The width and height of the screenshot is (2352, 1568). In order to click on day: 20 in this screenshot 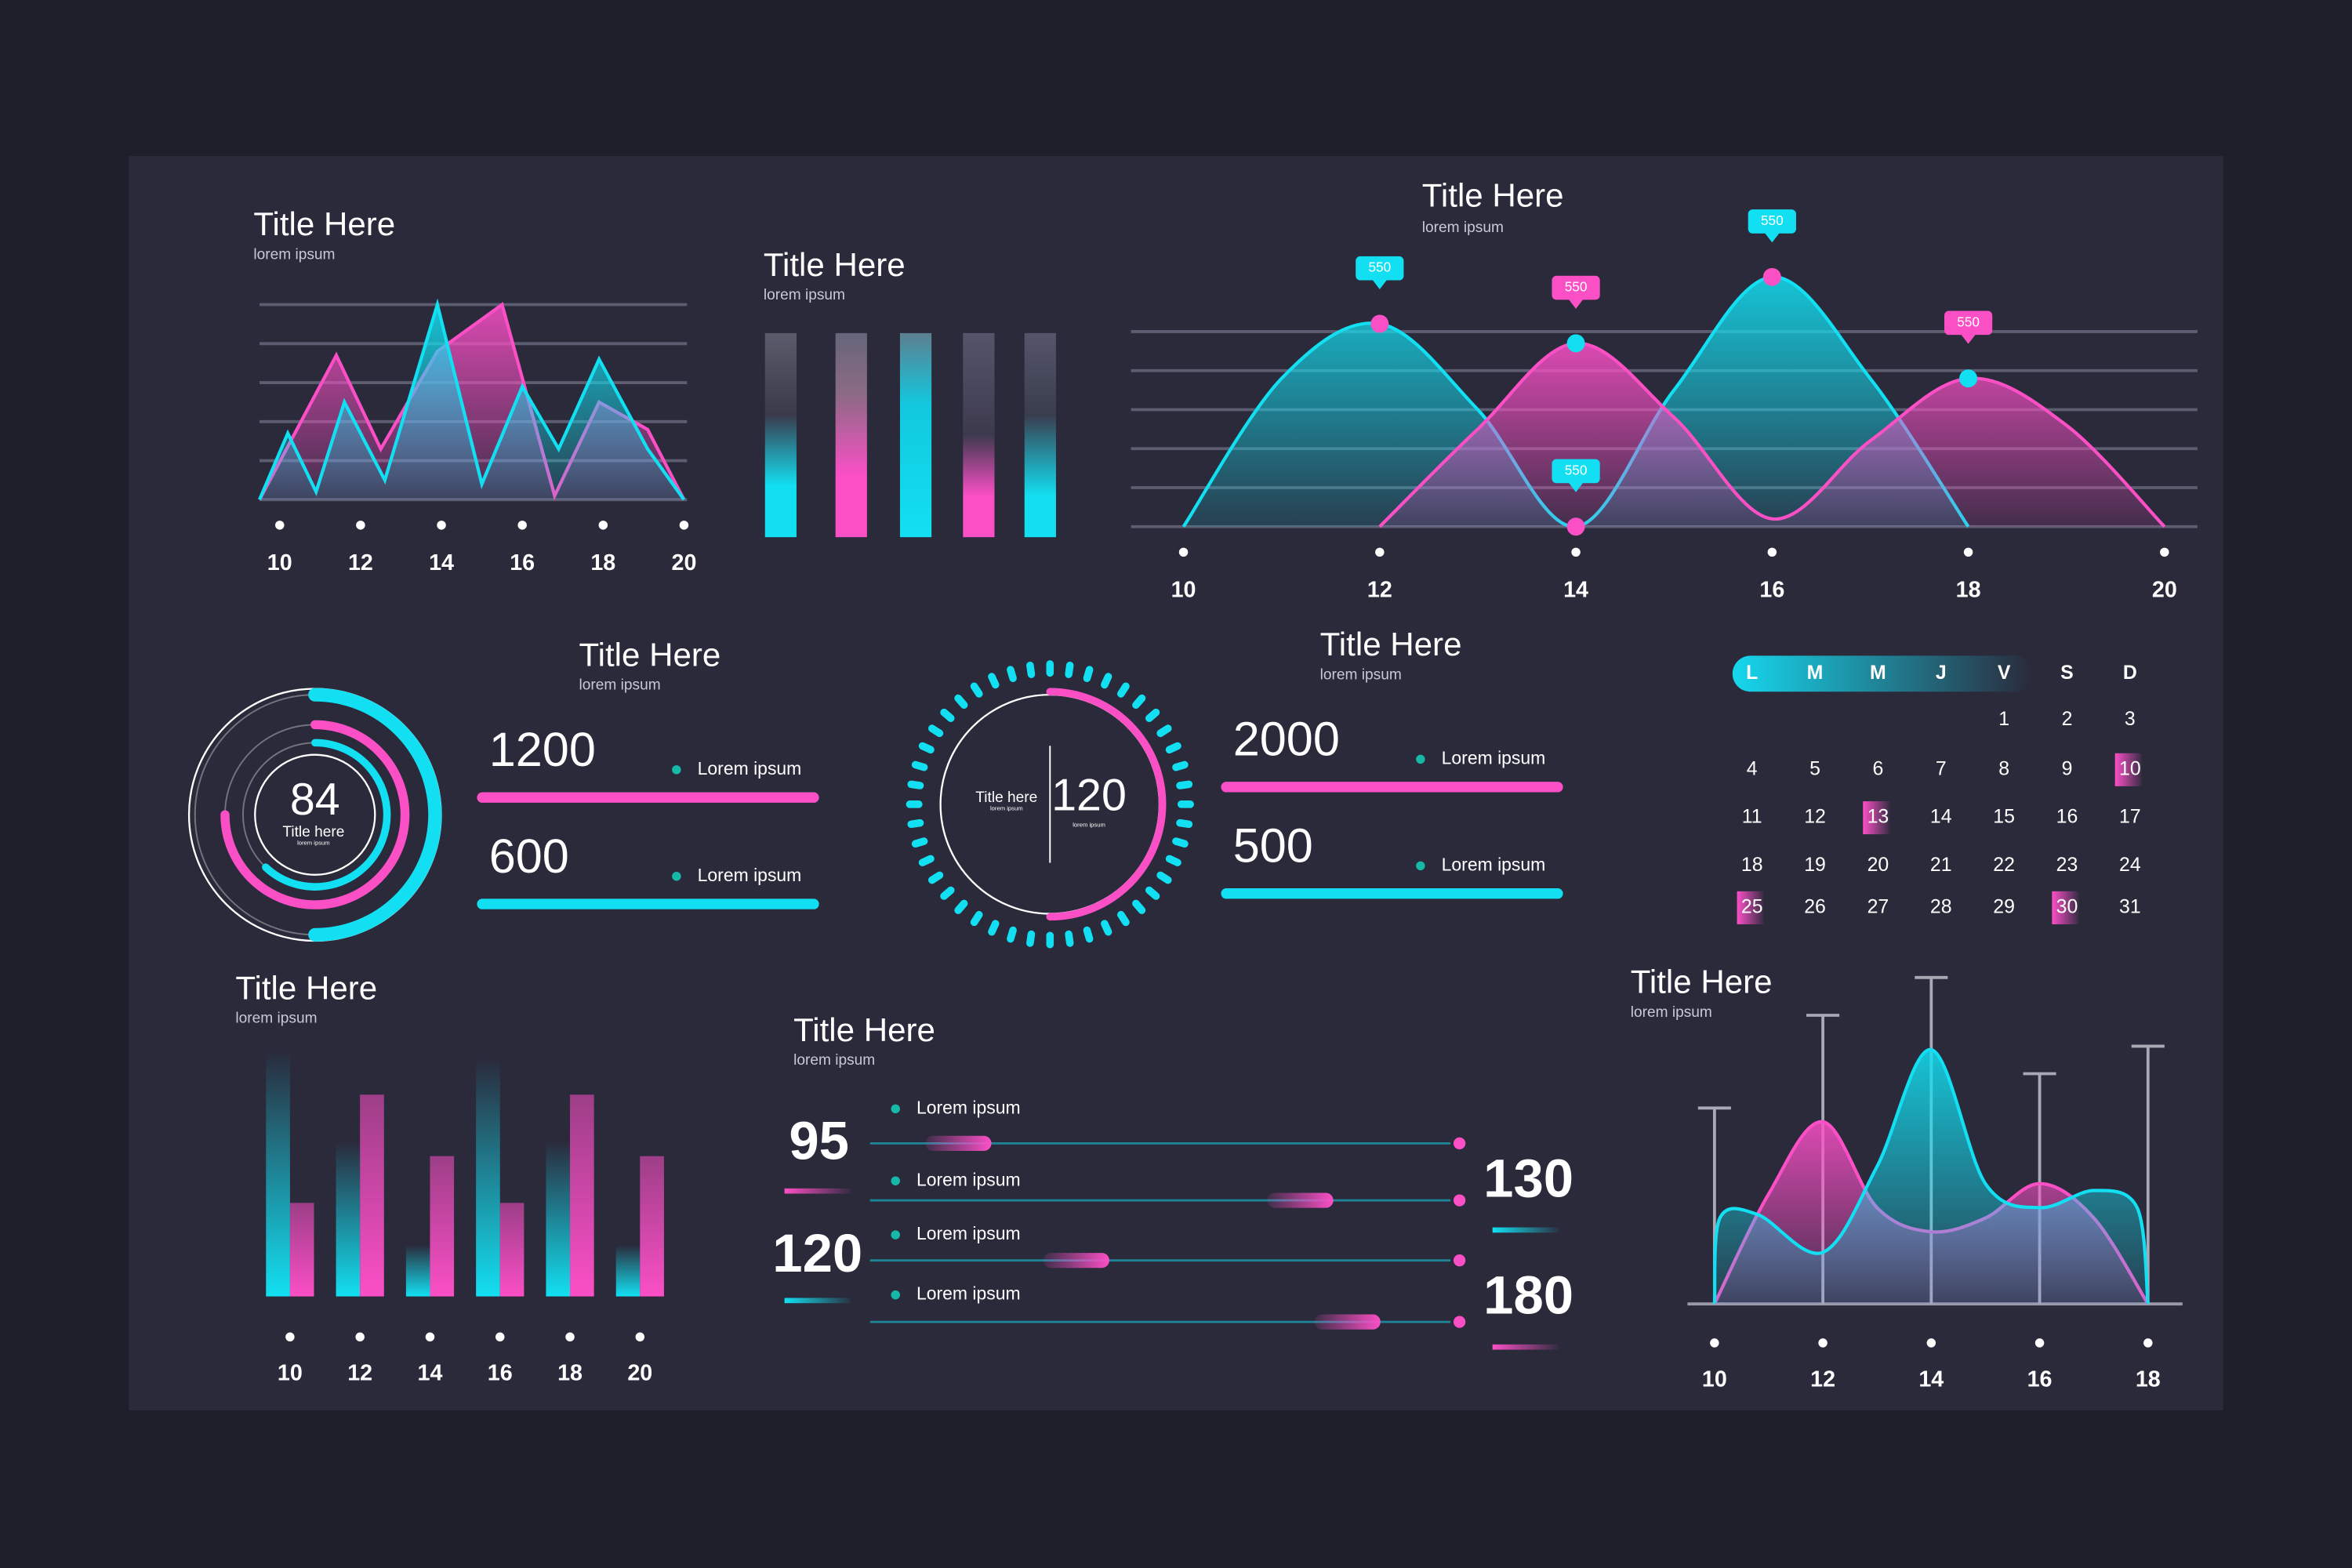, I will do `click(1878, 865)`.